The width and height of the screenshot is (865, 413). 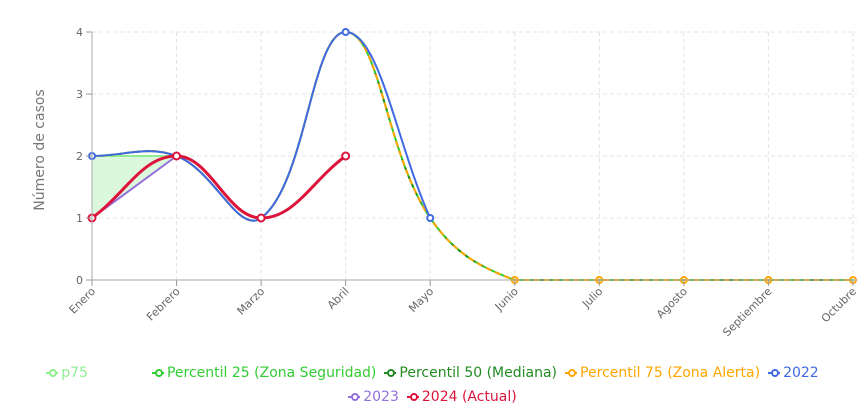 I want to click on legend-item: 2023, so click(x=373, y=397).